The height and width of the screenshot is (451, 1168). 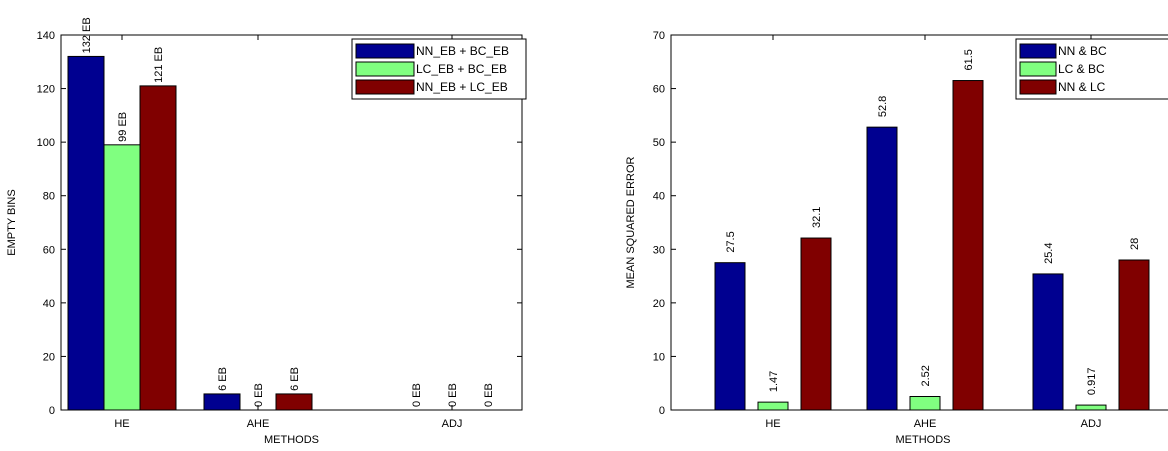 What do you see at coordinates (731, 241) in the screenshot?
I see `data-label: 27.5` at bounding box center [731, 241].